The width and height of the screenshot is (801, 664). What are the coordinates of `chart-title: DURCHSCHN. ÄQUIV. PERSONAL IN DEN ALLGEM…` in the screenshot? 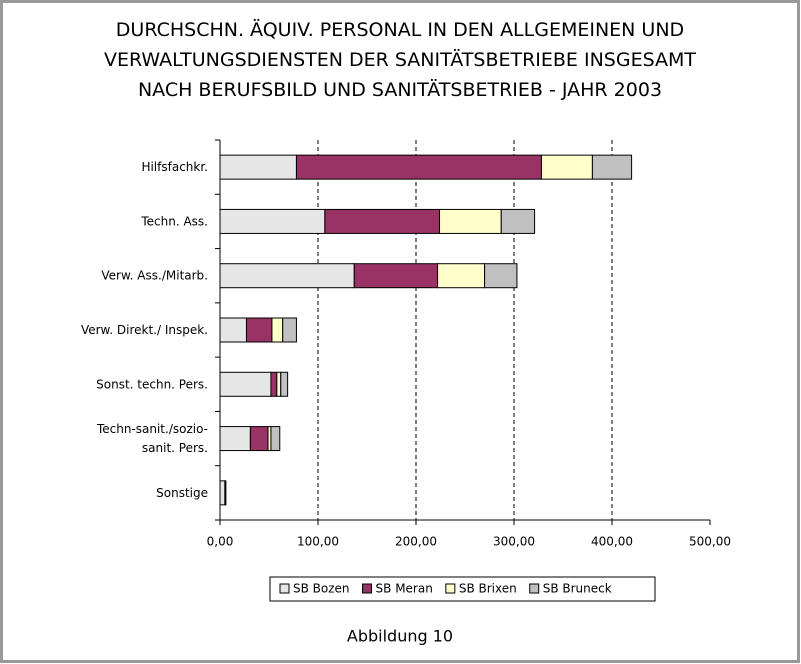 It's located at (400, 59).